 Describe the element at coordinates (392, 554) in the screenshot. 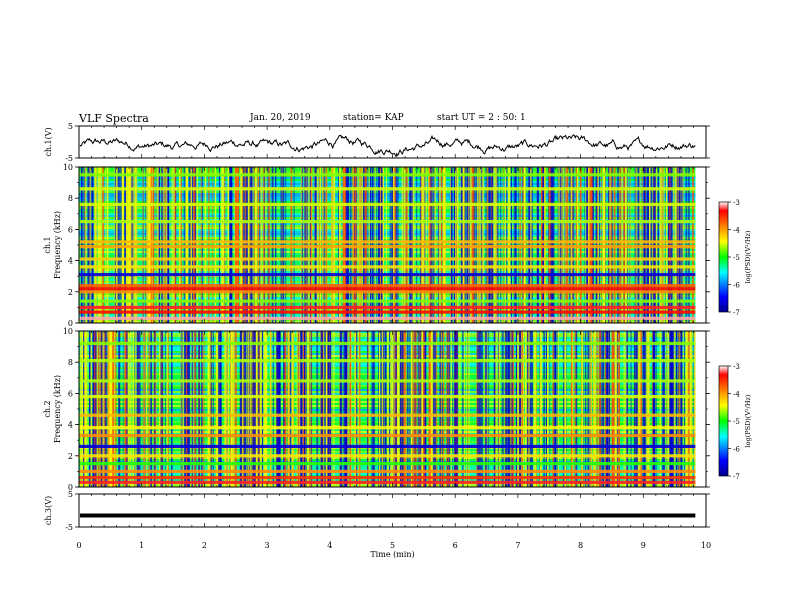

I see `x-axis-label: Time (min)` at that location.